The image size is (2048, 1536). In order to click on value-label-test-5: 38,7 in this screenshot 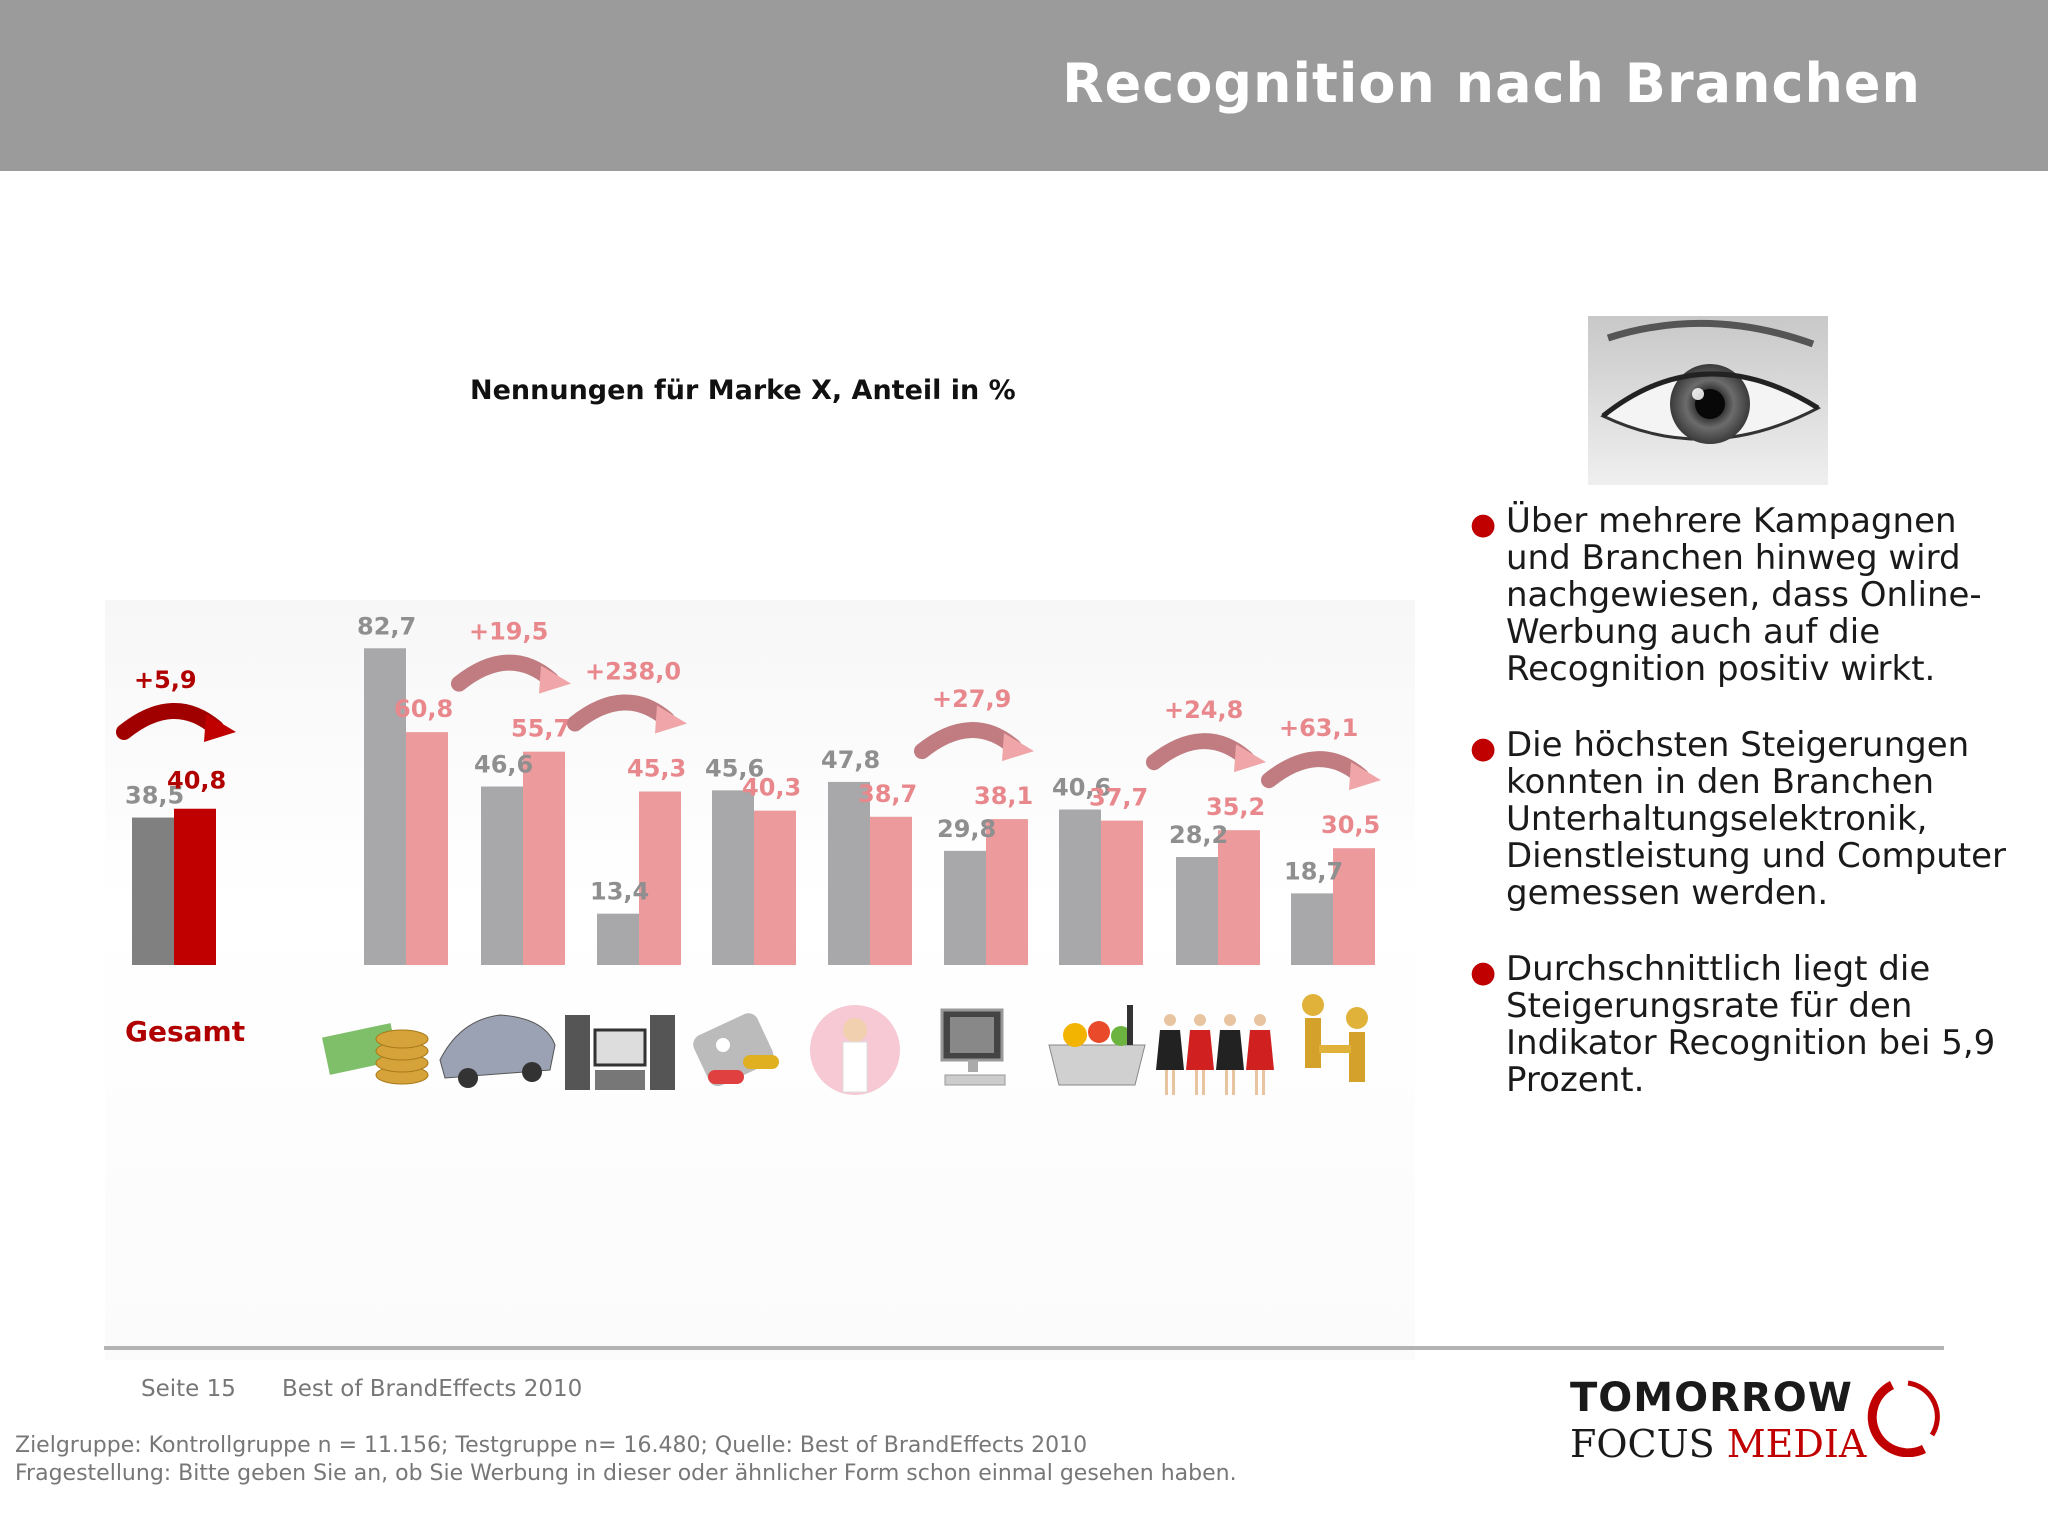, I will do `click(887, 794)`.